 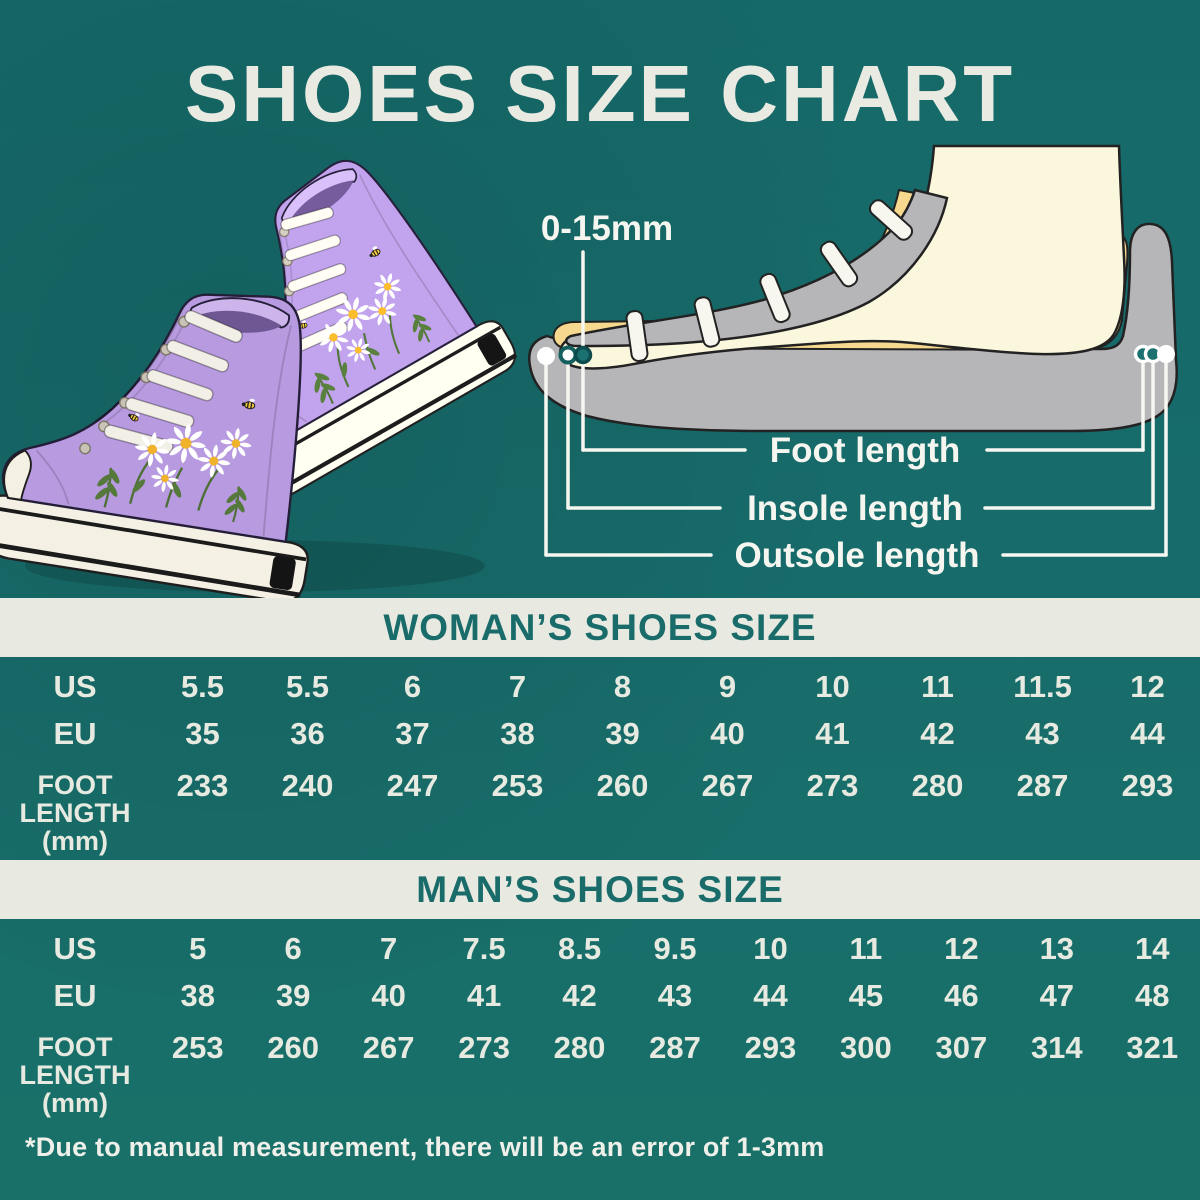 What do you see at coordinates (174, 430) in the screenshot?
I see `front-shoe` at bounding box center [174, 430].